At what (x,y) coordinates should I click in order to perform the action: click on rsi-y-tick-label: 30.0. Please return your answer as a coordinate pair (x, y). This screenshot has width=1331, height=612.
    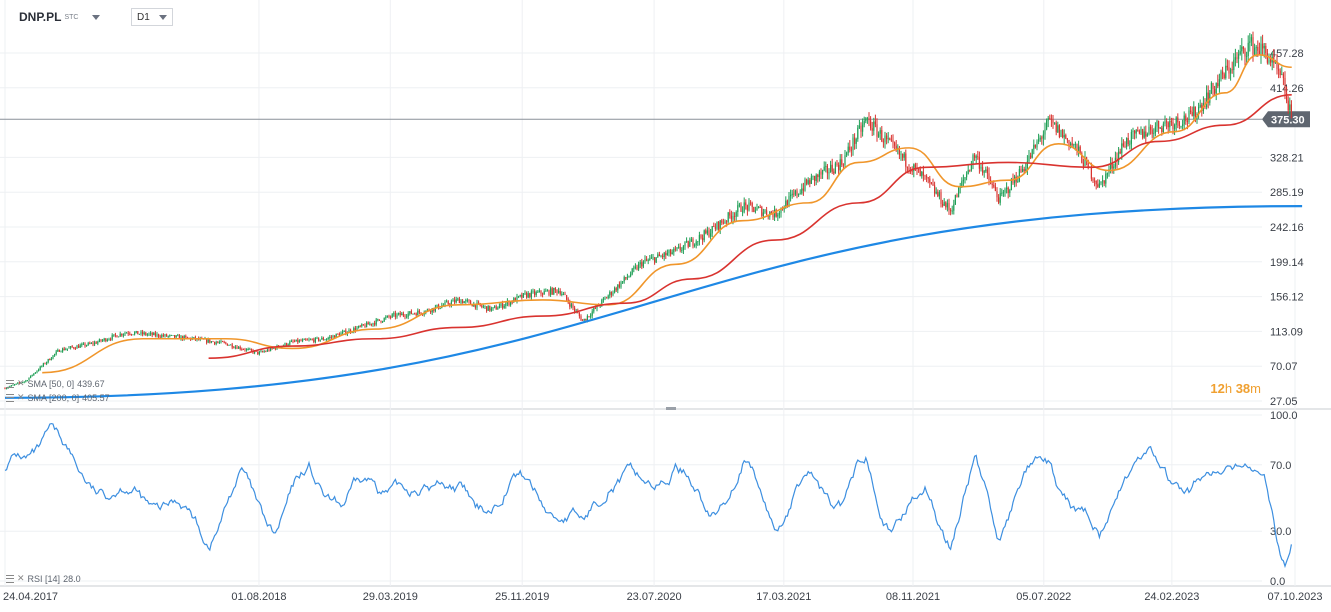
    Looking at the image, I should click on (1280, 532).